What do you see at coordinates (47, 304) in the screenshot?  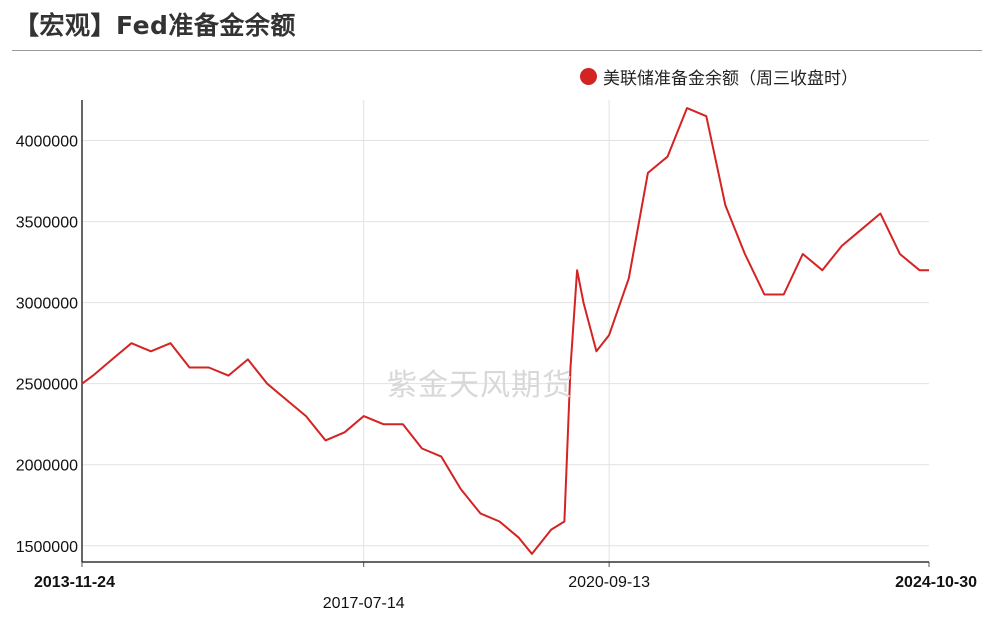 I see `y-tick-label: 3000000` at bounding box center [47, 304].